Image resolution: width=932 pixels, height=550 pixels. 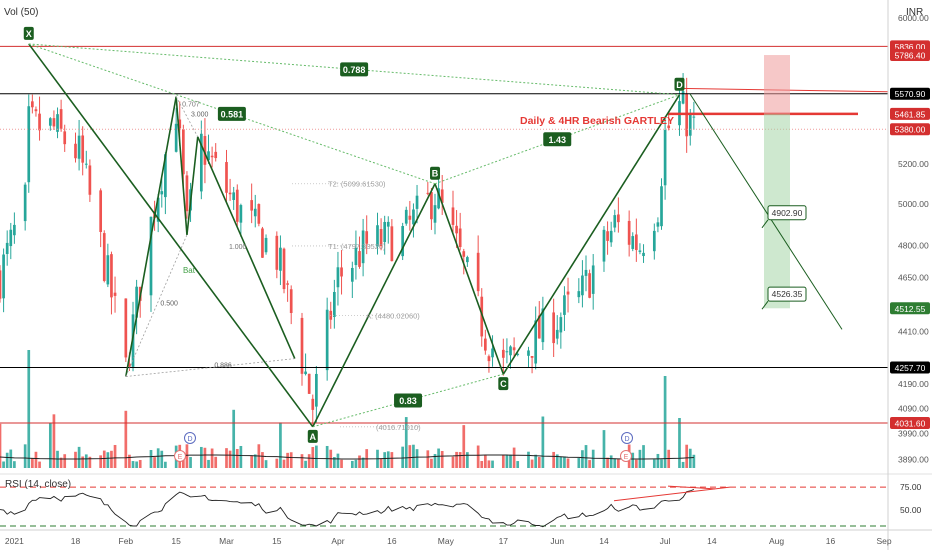 What do you see at coordinates (398, 427) in the screenshot?
I see `fib-label: (4016.71610)` at bounding box center [398, 427].